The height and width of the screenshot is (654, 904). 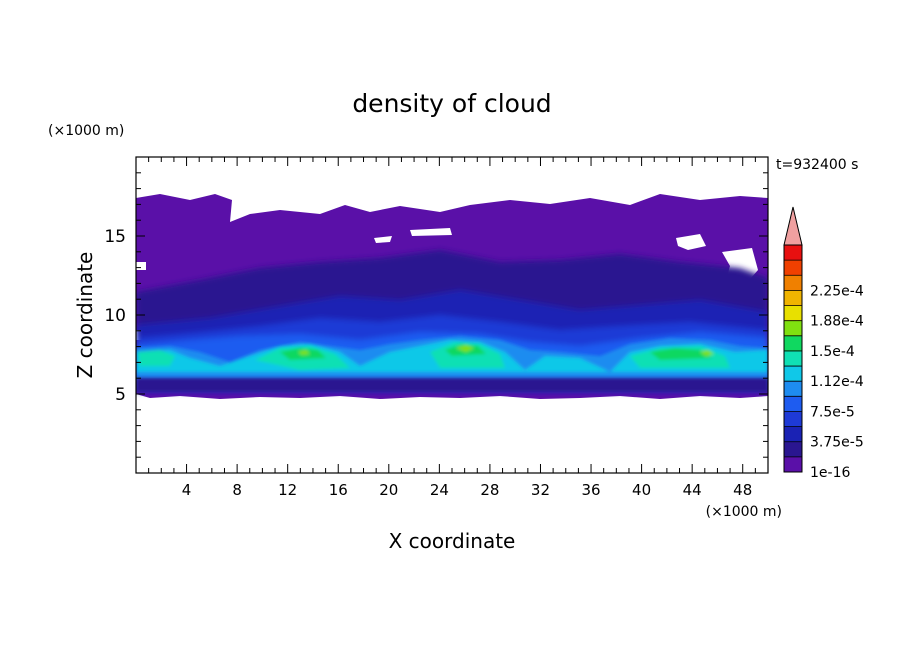 I want to click on colorbar-label: 1e-16, so click(x=830, y=473).